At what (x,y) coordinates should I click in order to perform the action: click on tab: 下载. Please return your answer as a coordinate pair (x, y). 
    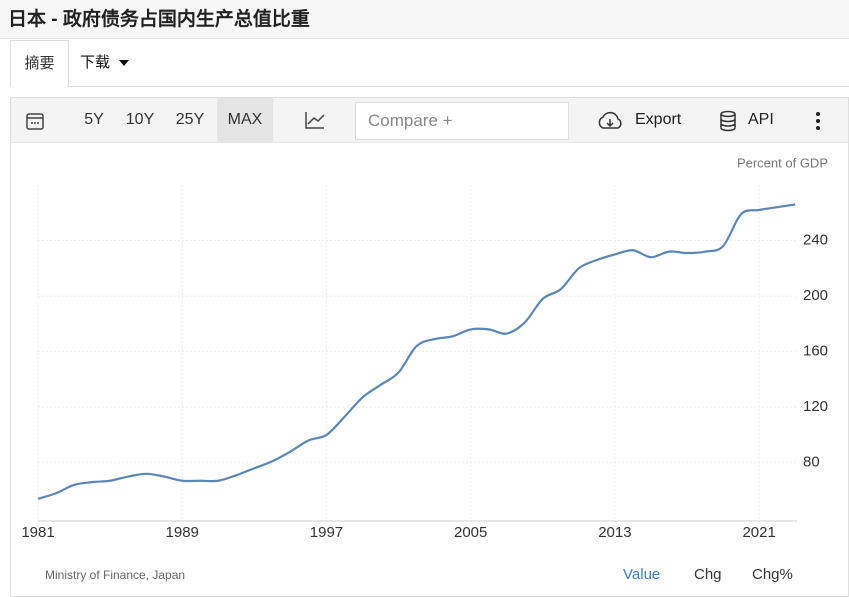
    Looking at the image, I should click on (105, 63).